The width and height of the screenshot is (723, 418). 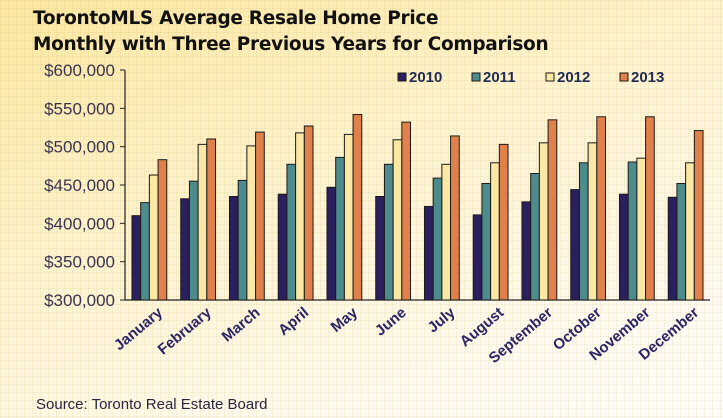 What do you see at coordinates (79, 185) in the screenshot?
I see `y-tick-label: $450,000` at bounding box center [79, 185].